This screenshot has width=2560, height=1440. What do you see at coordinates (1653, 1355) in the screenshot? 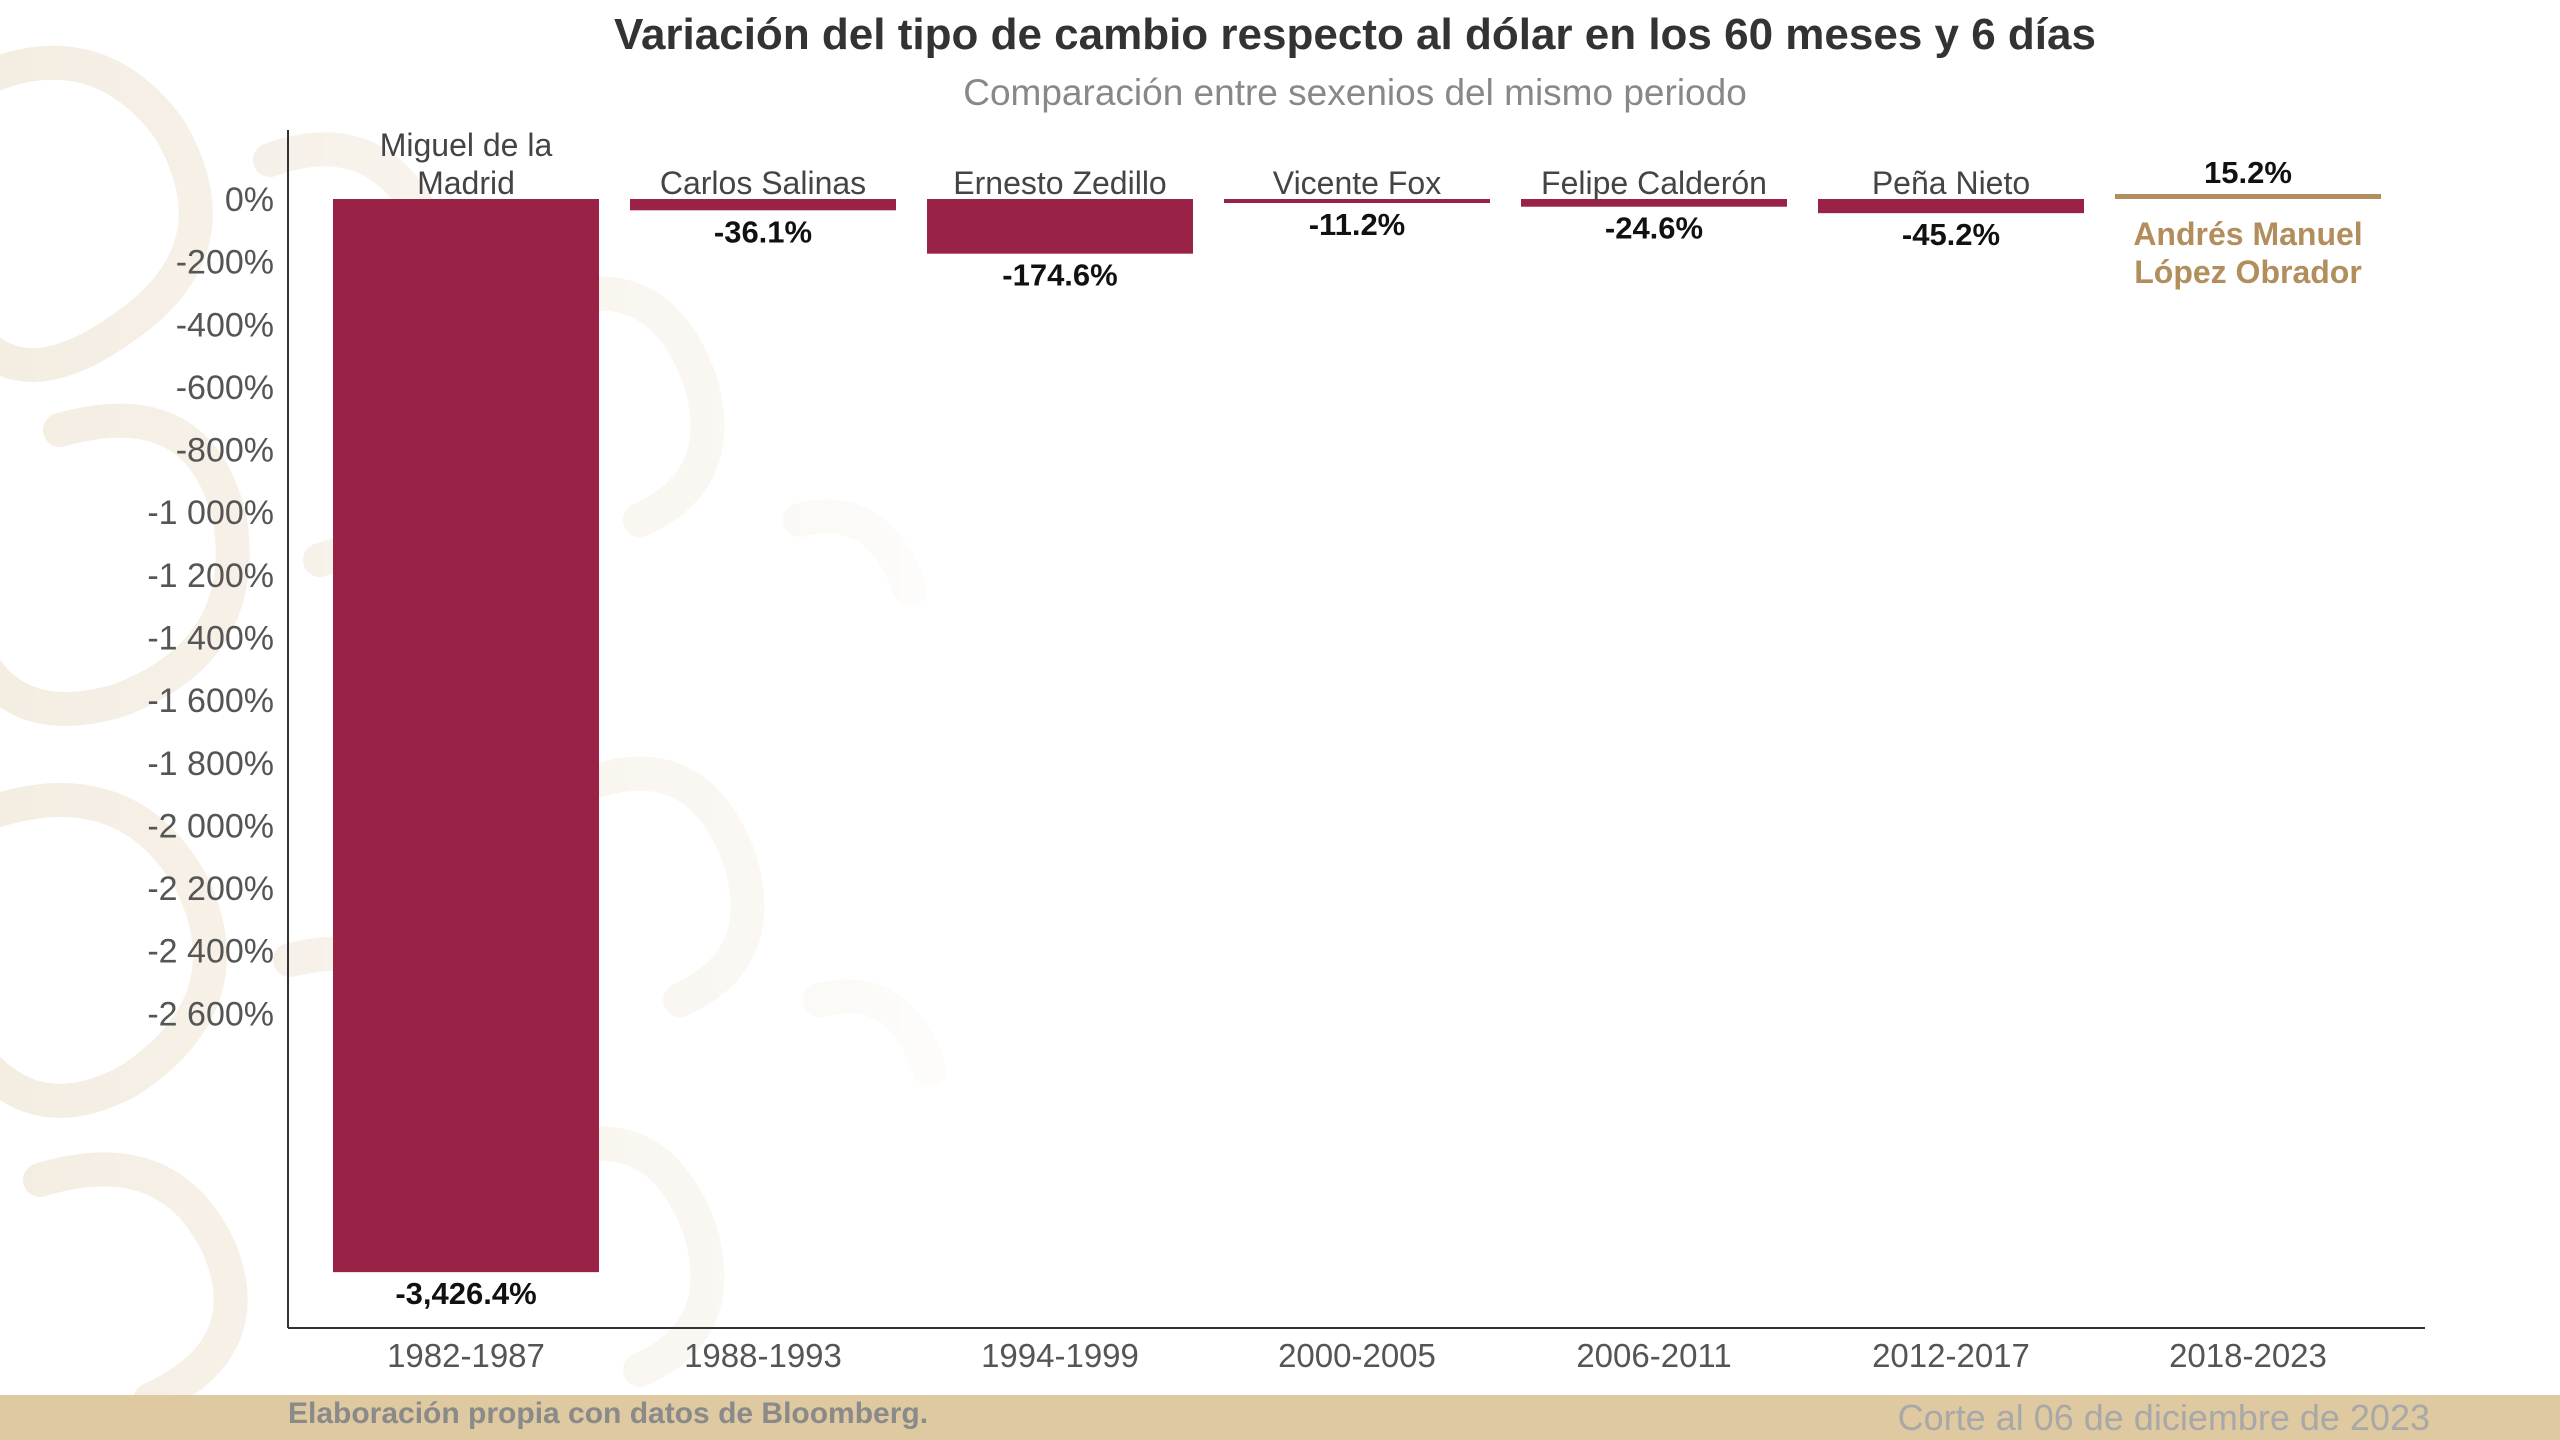
I see `x-tick-label: 2006-2011` at bounding box center [1653, 1355].